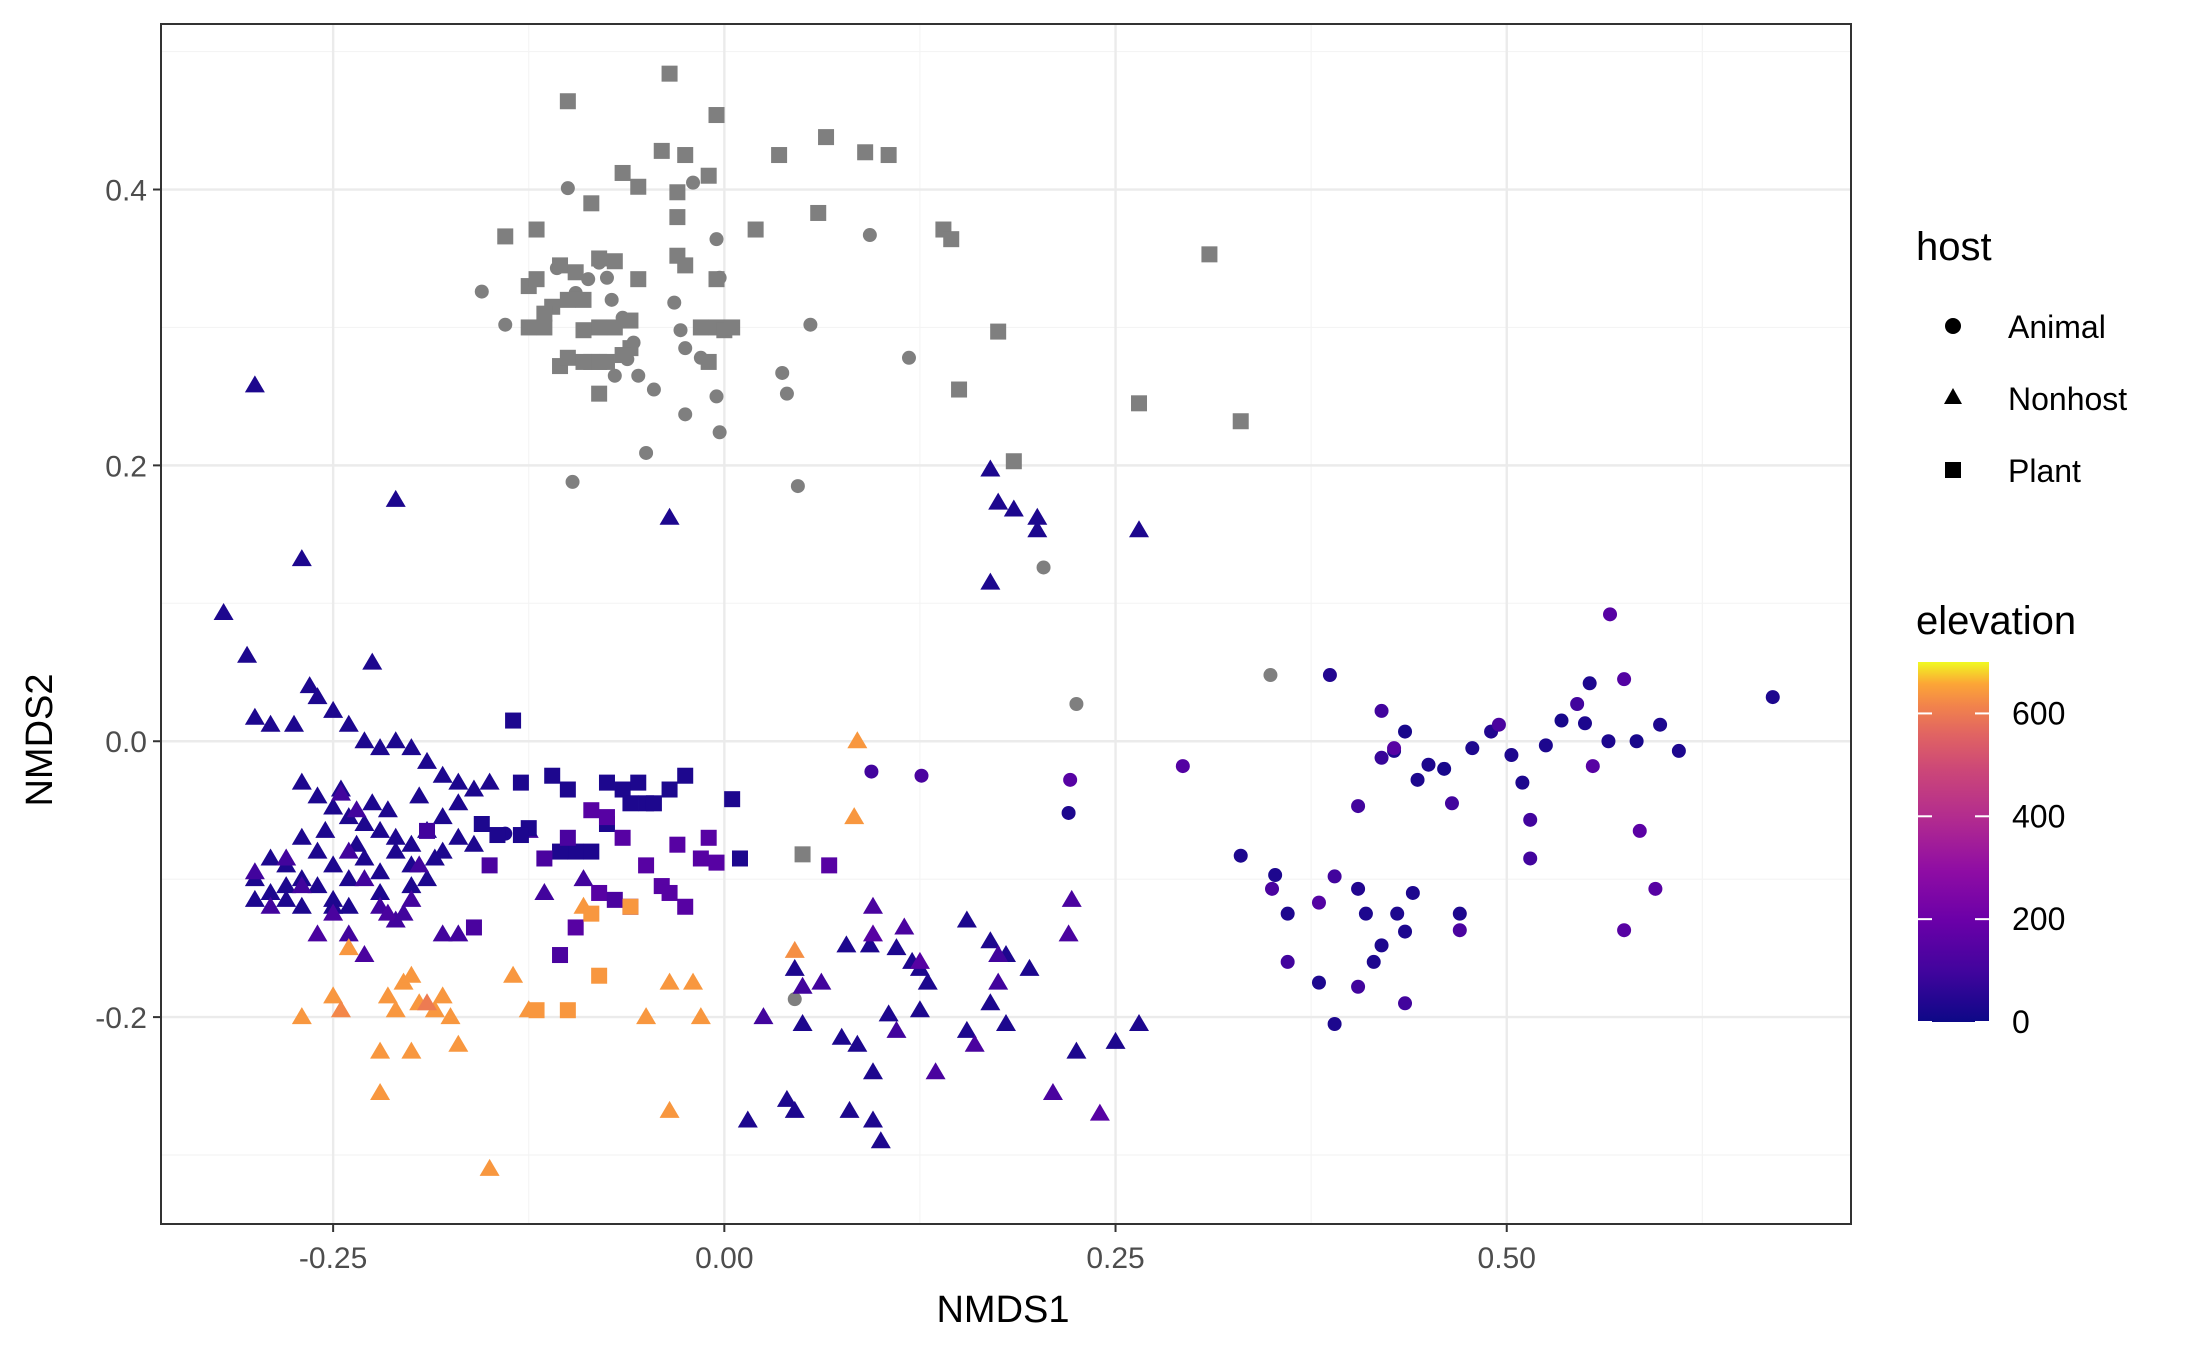 This screenshot has width=2187, height=1350. I want to click on nonhost-legend-key, so click(1953, 396).